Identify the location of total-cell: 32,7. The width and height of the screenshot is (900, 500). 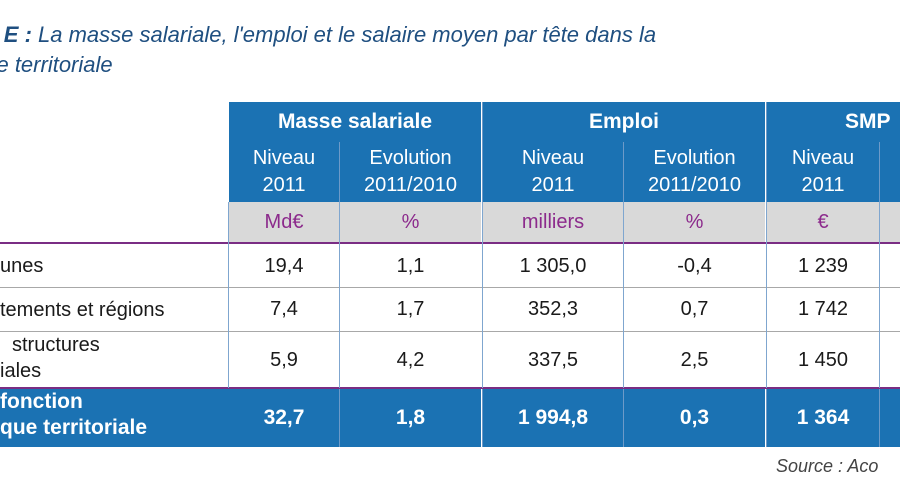
(284, 418).